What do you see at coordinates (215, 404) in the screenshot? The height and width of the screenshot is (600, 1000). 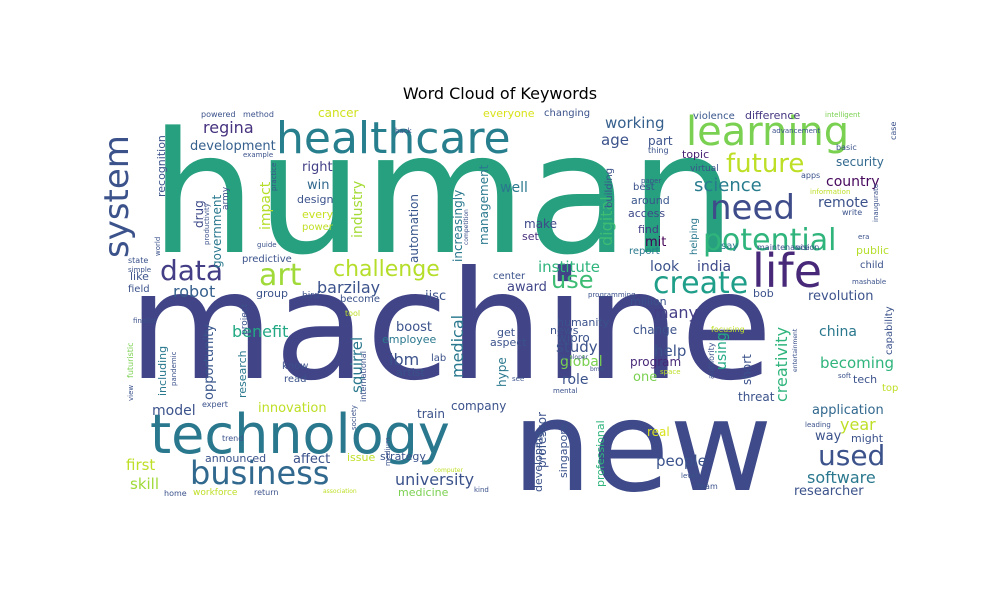 I see `word-expert: expert` at bounding box center [215, 404].